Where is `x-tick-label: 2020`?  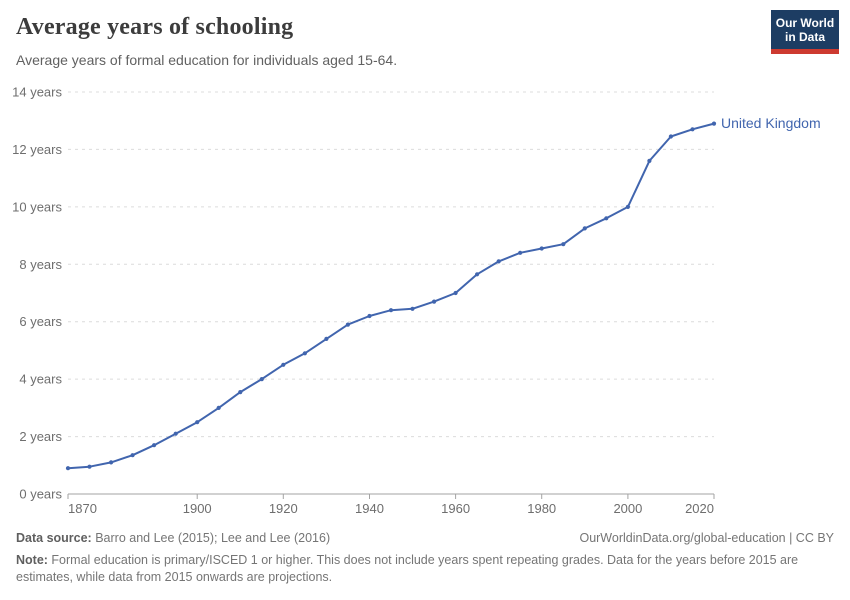 x-tick-label: 2020 is located at coordinates (699, 508).